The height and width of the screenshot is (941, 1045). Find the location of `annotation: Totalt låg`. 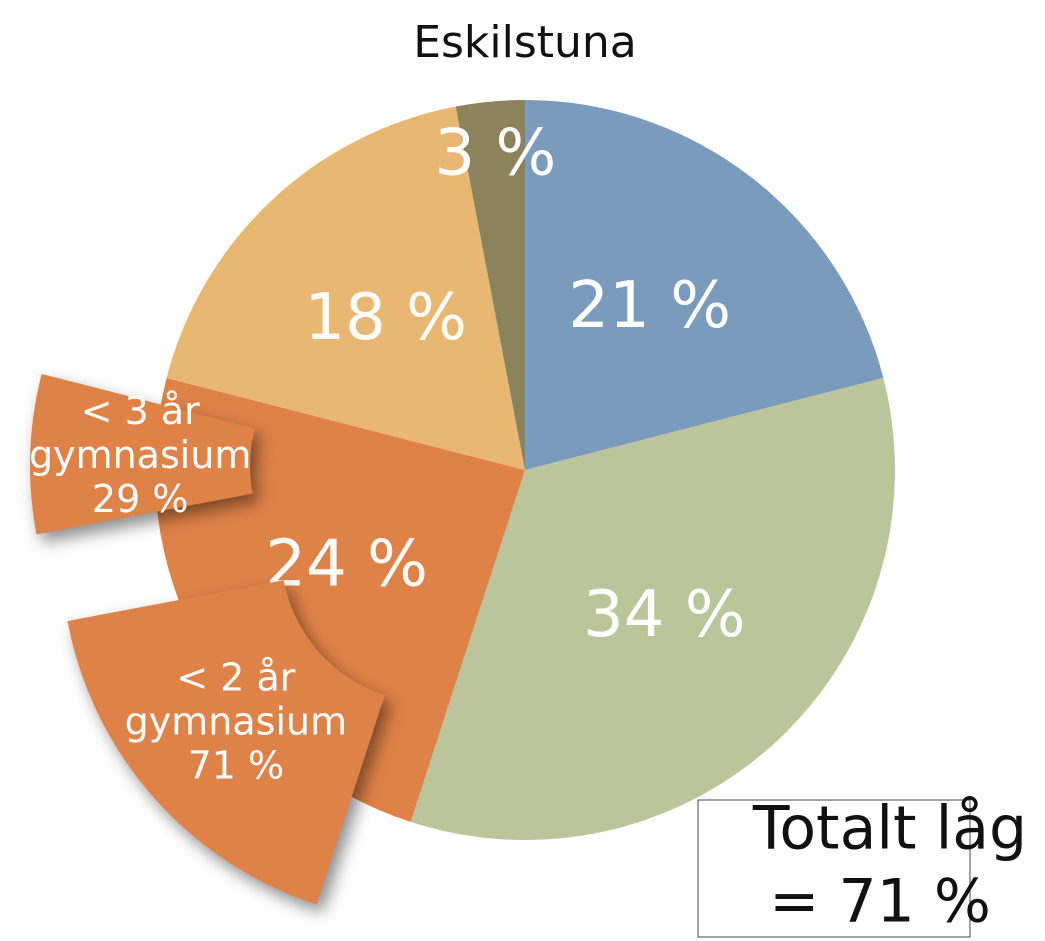

annotation: Totalt låg is located at coordinates (889, 829).